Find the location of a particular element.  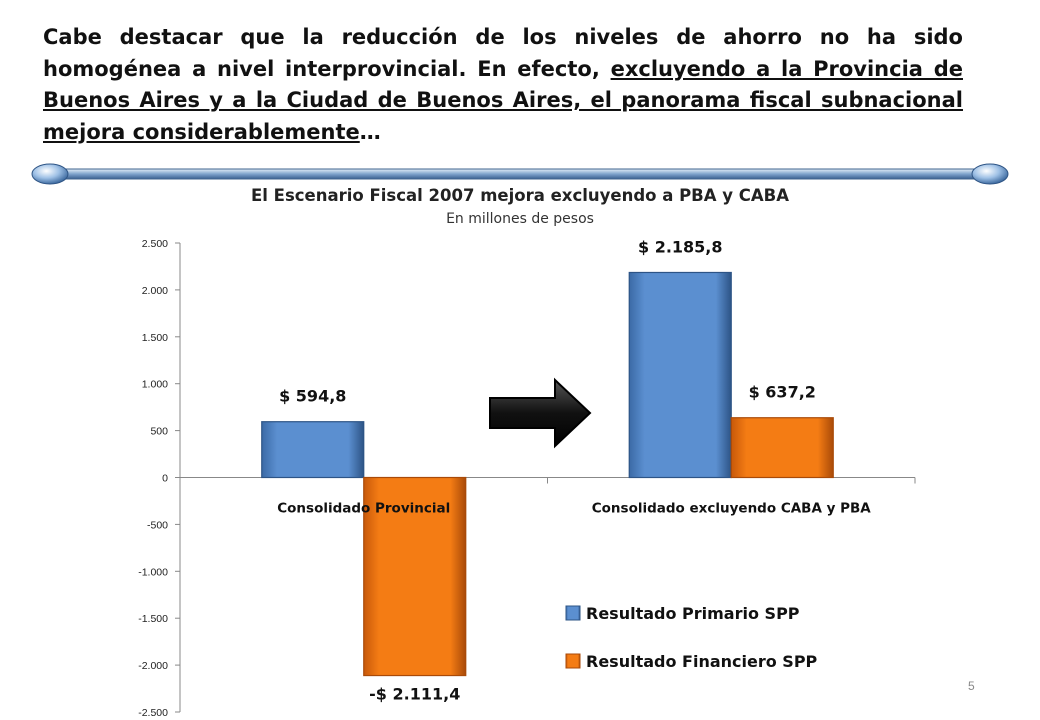

data-label: -$ 2.111,4 is located at coordinates (414, 694).